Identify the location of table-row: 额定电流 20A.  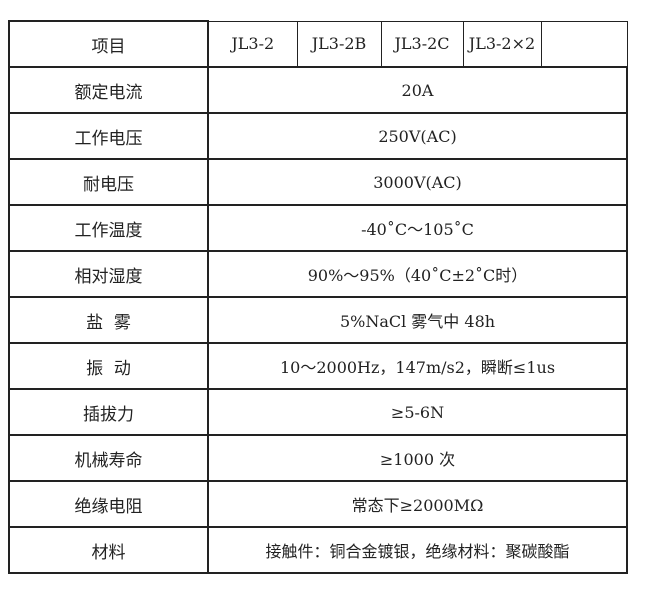
(318, 90).